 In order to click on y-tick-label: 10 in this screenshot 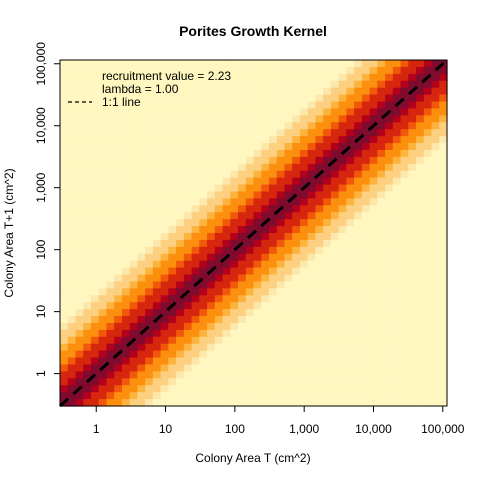, I will do `click(41, 312)`.